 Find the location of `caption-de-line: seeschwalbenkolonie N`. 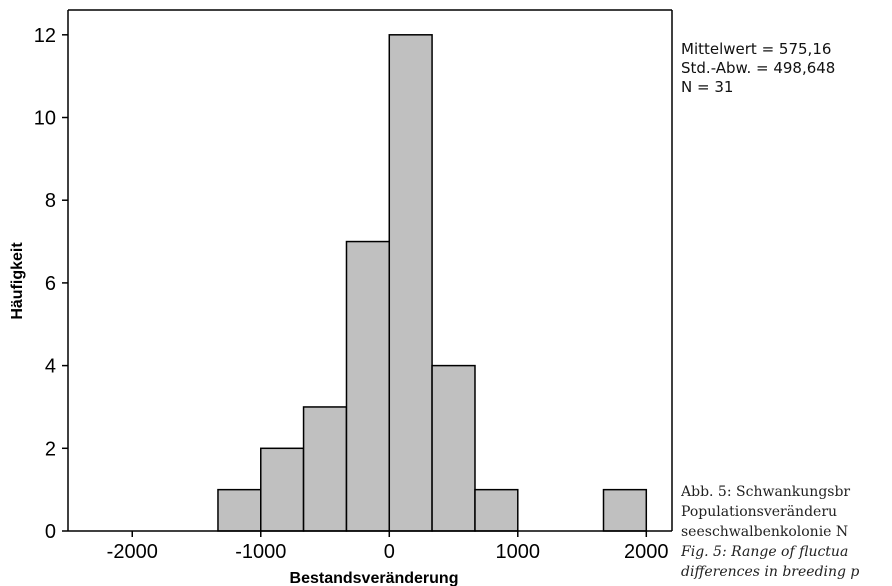

caption-de-line: seeschwalbenkolonie N is located at coordinates (765, 532).